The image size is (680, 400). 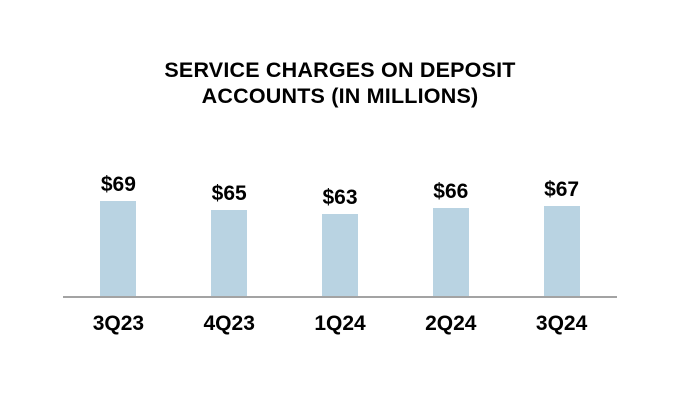 What do you see at coordinates (340, 70) in the screenshot?
I see `chart-title-line1: SERVICE CHARGES ON DEPOSIT` at bounding box center [340, 70].